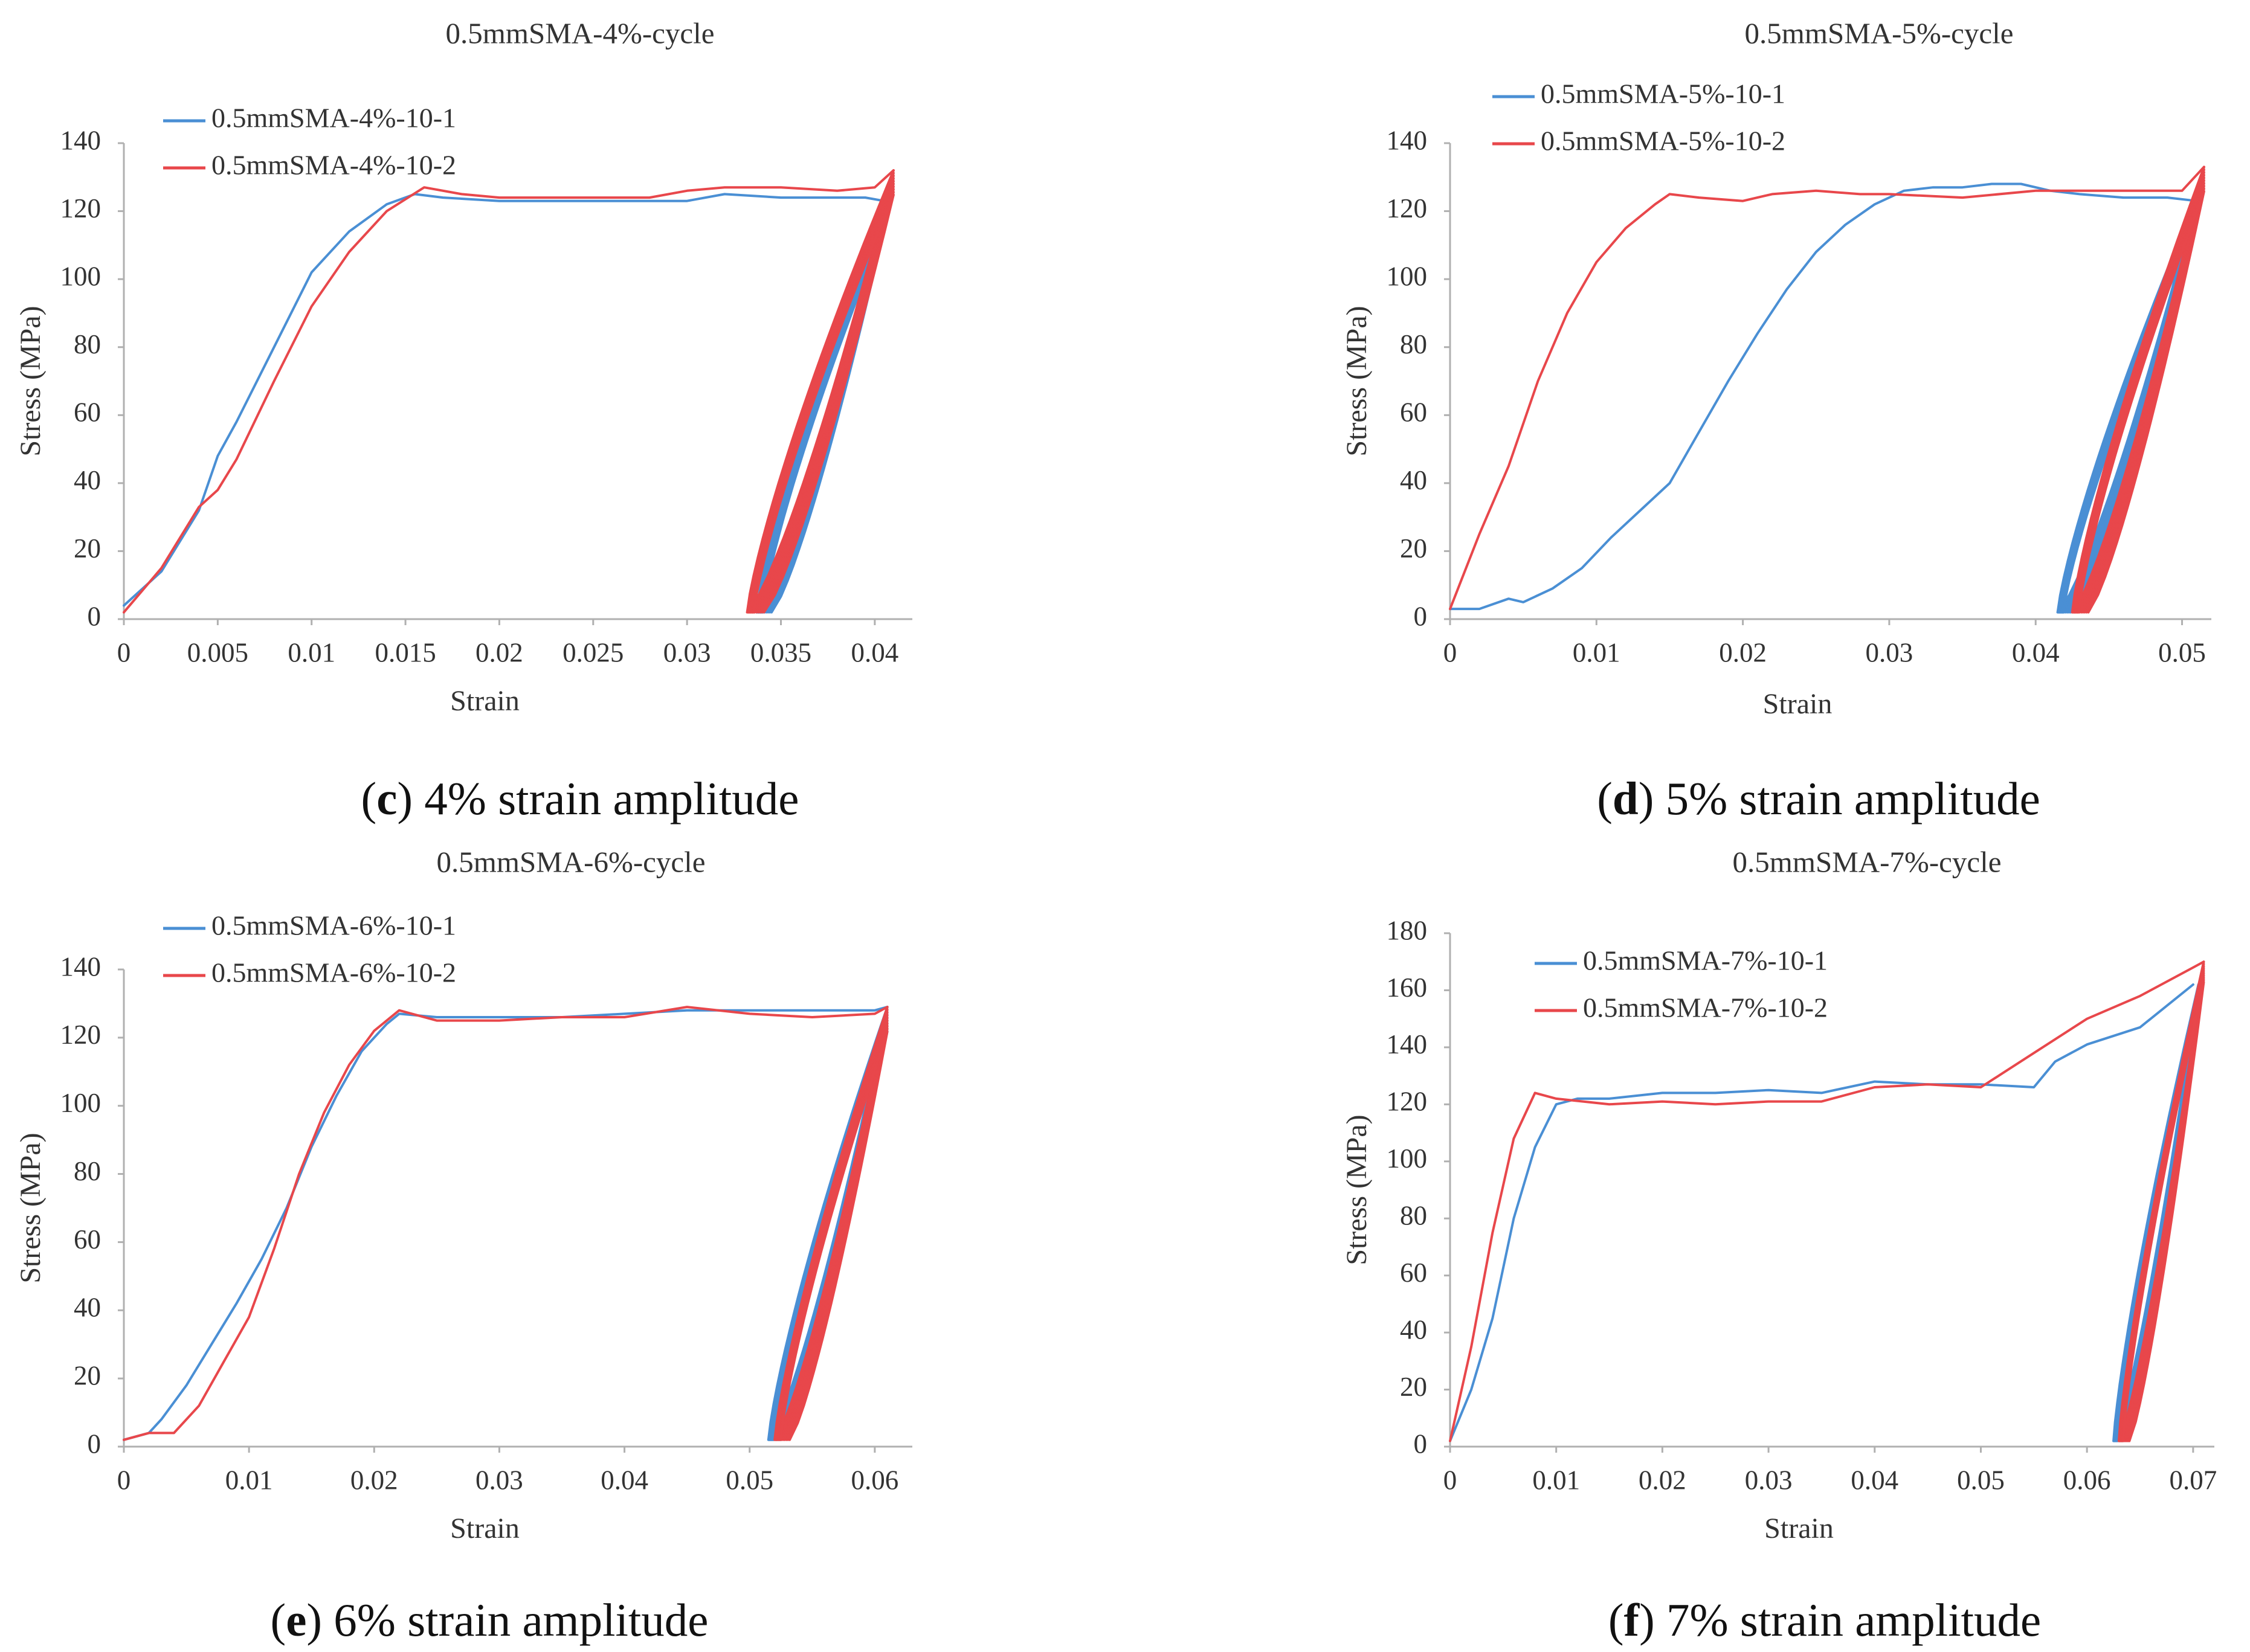 Image resolution: width=2250 pixels, height=1652 pixels. Describe the element at coordinates (334, 925) in the screenshot. I see `legend-label-1: 0.5mmSMA-6%-10-1` at that location.